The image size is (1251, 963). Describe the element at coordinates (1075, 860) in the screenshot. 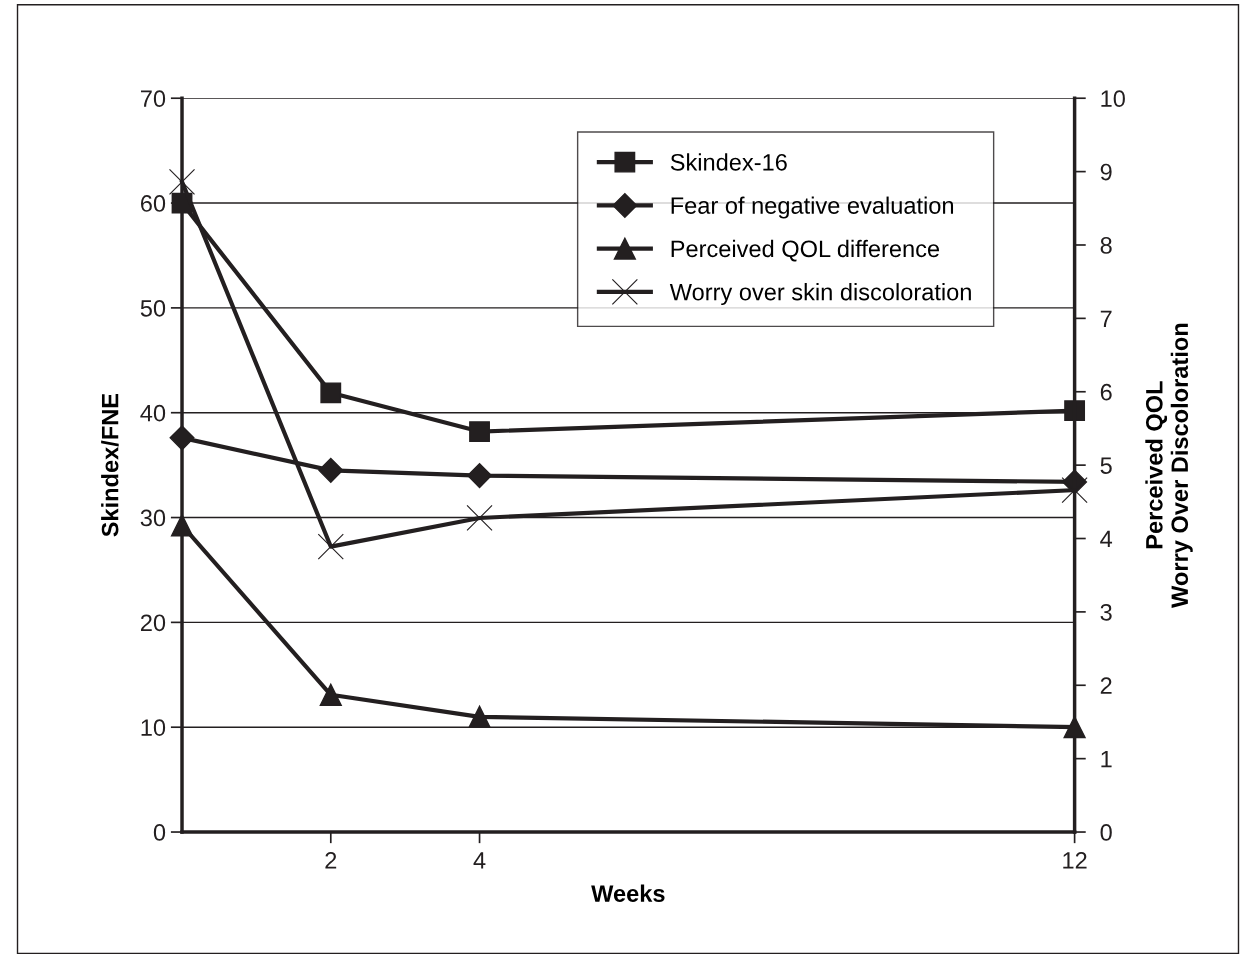

I see `x-tick-label: 12` at that location.